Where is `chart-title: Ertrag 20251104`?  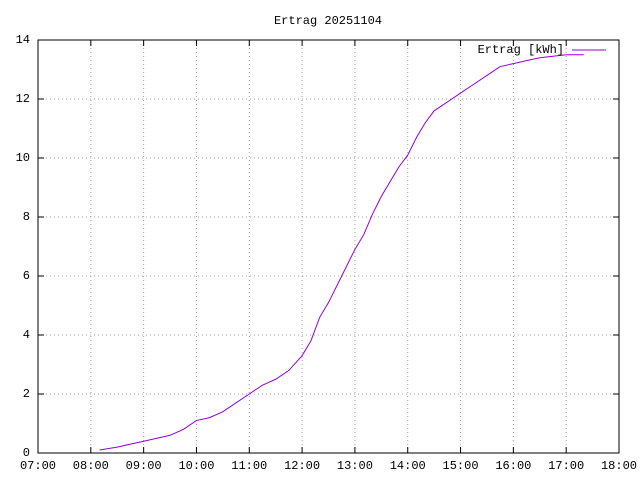 chart-title: Ertrag 20251104 is located at coordinates (328, 21).